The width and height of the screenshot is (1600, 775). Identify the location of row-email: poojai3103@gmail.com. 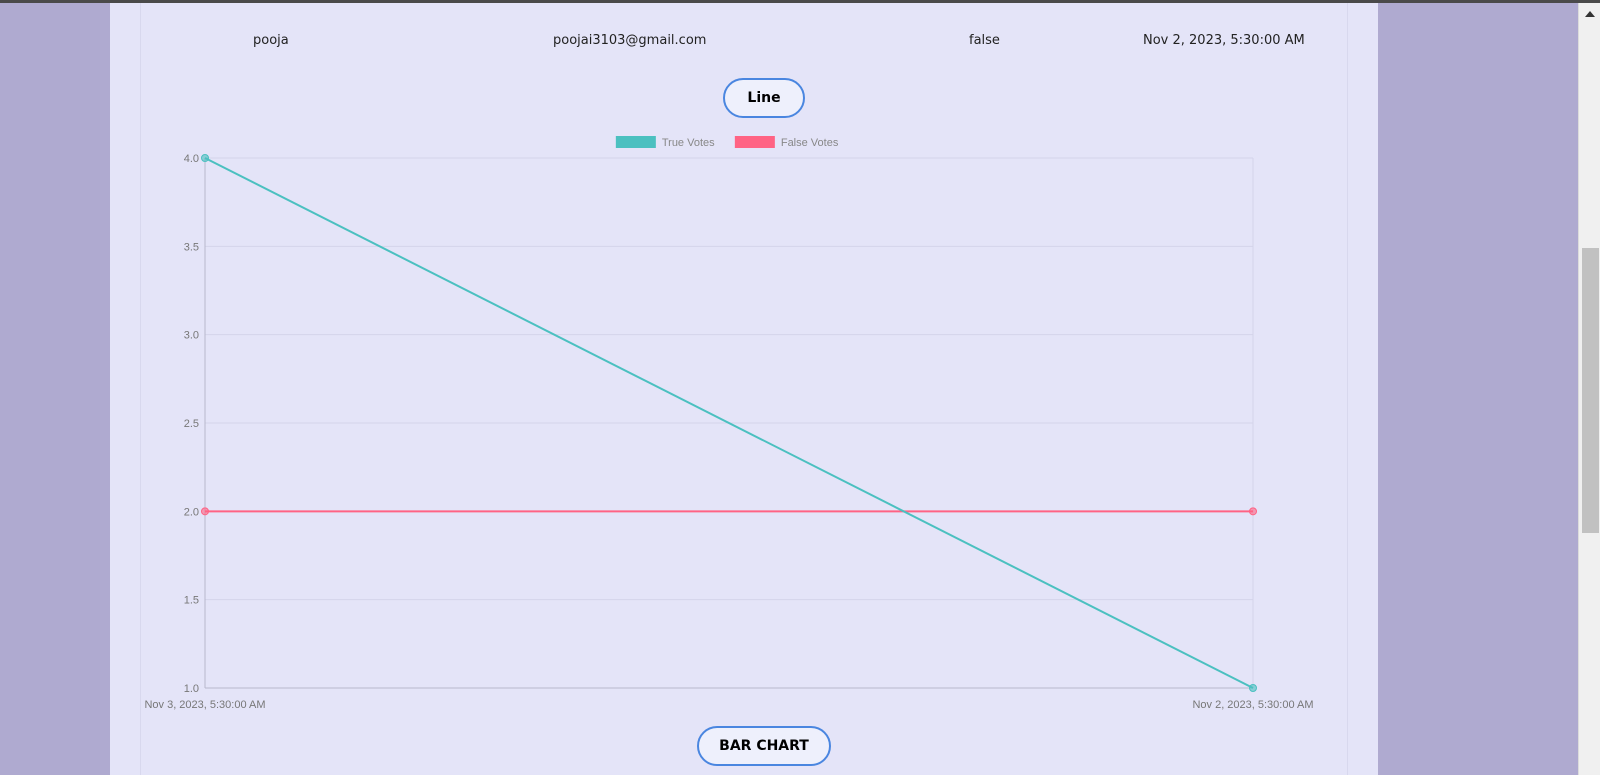
(630, 40).